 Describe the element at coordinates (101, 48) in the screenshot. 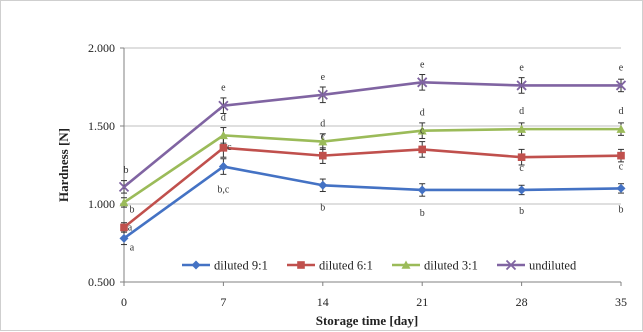

I see `y-tick-label: 2.000` at that location.